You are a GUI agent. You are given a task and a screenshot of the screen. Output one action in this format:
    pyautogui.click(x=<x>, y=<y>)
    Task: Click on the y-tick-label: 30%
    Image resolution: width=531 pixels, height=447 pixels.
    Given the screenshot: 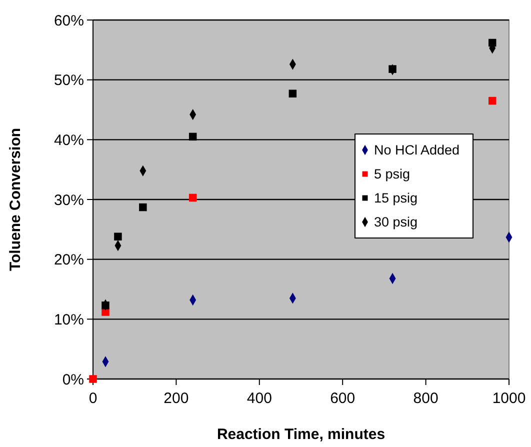 What is the action you would take?
    pyautogui.click(x=69, y=200)
    